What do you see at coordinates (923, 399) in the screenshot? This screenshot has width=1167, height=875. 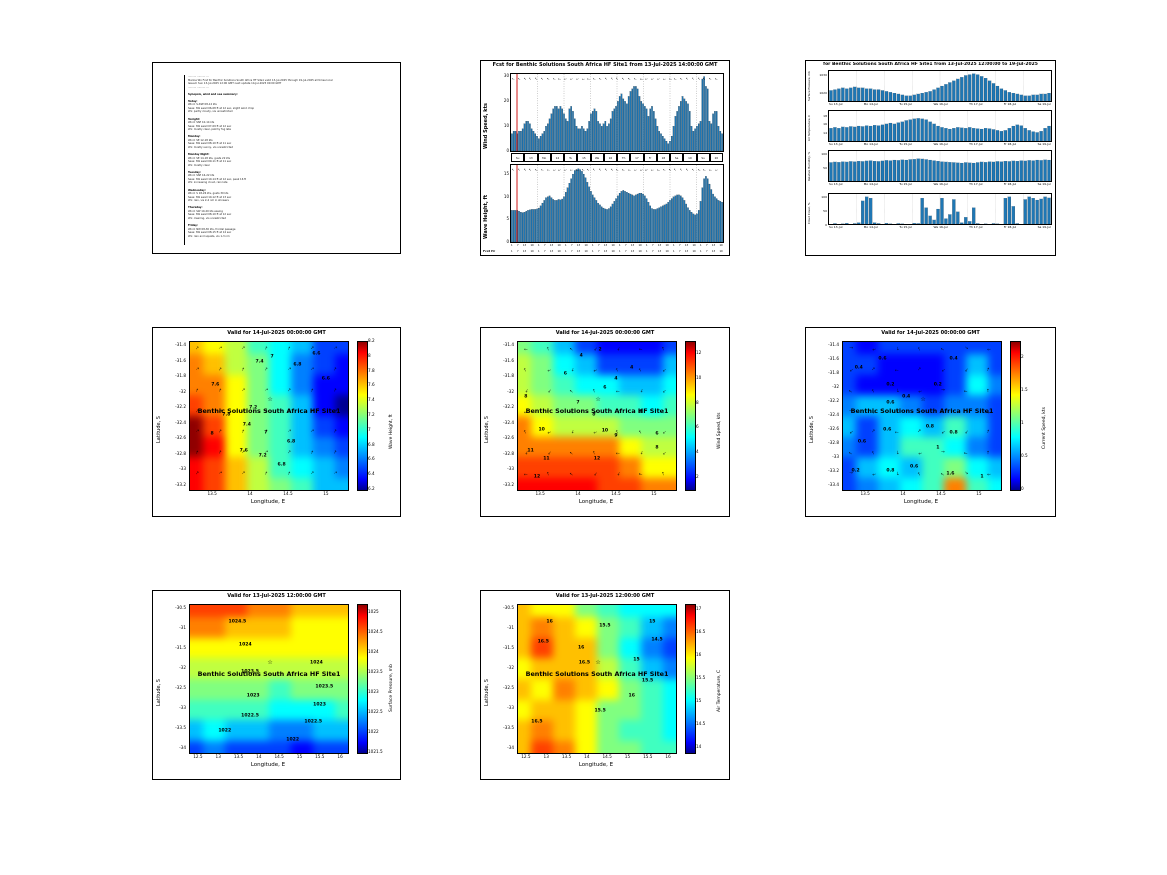 I see `site-star-icon: ☆` at bounding box center [923, 399].